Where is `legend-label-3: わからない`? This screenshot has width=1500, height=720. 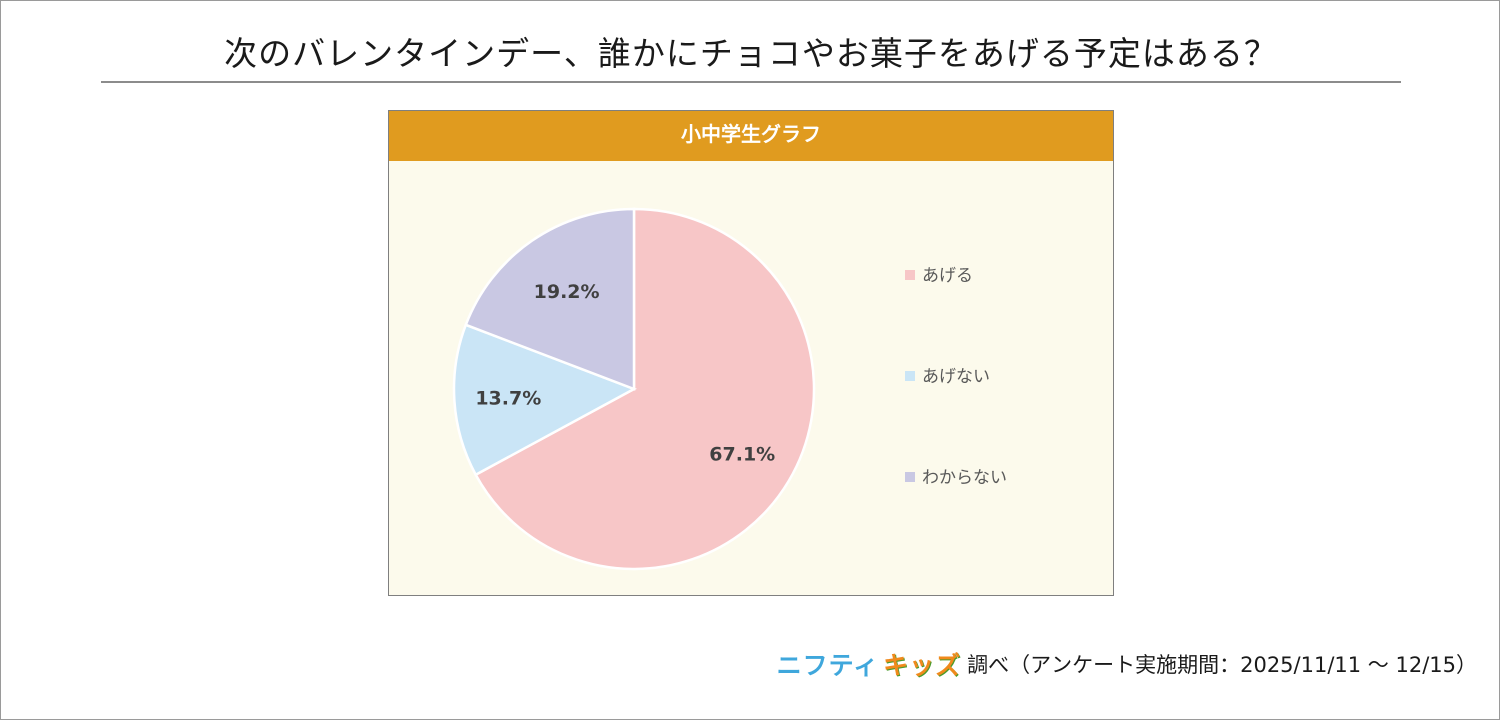
legend-label-3: わからない is located at coordinates (964, 478).